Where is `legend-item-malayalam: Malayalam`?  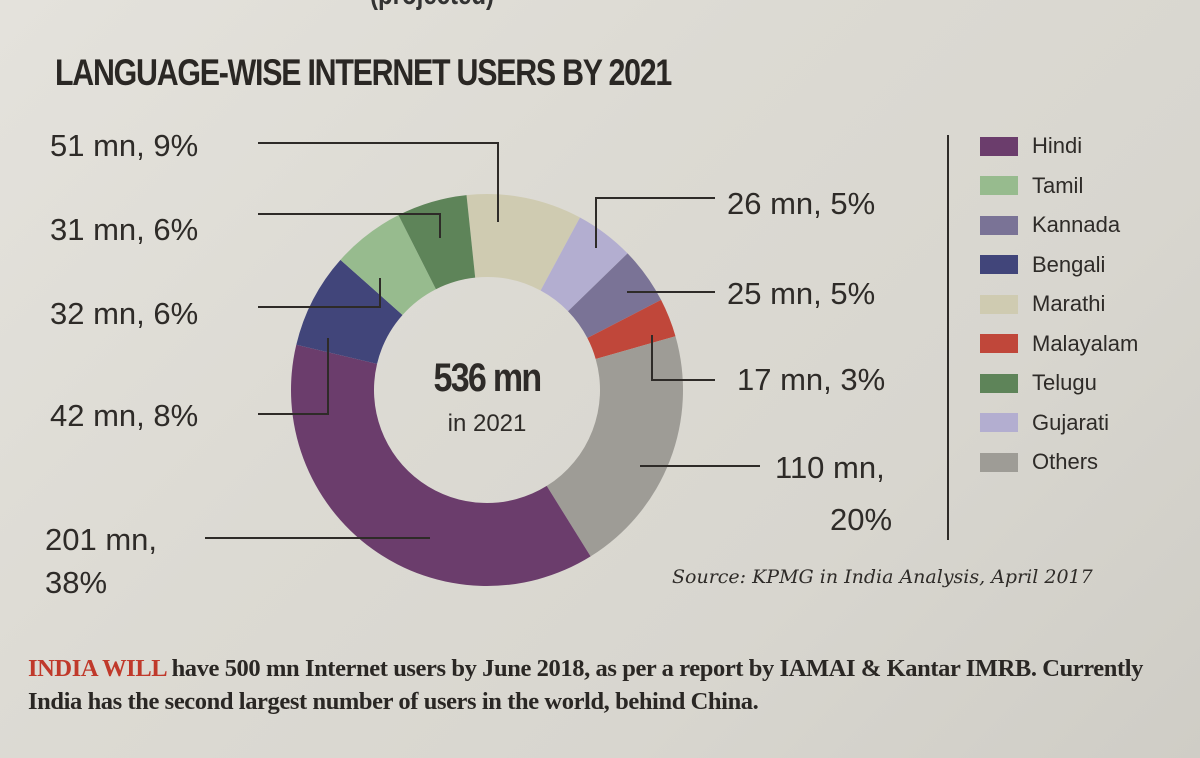
legend-item-malayalam: Malayalam is located at coordinates (1059, 344).